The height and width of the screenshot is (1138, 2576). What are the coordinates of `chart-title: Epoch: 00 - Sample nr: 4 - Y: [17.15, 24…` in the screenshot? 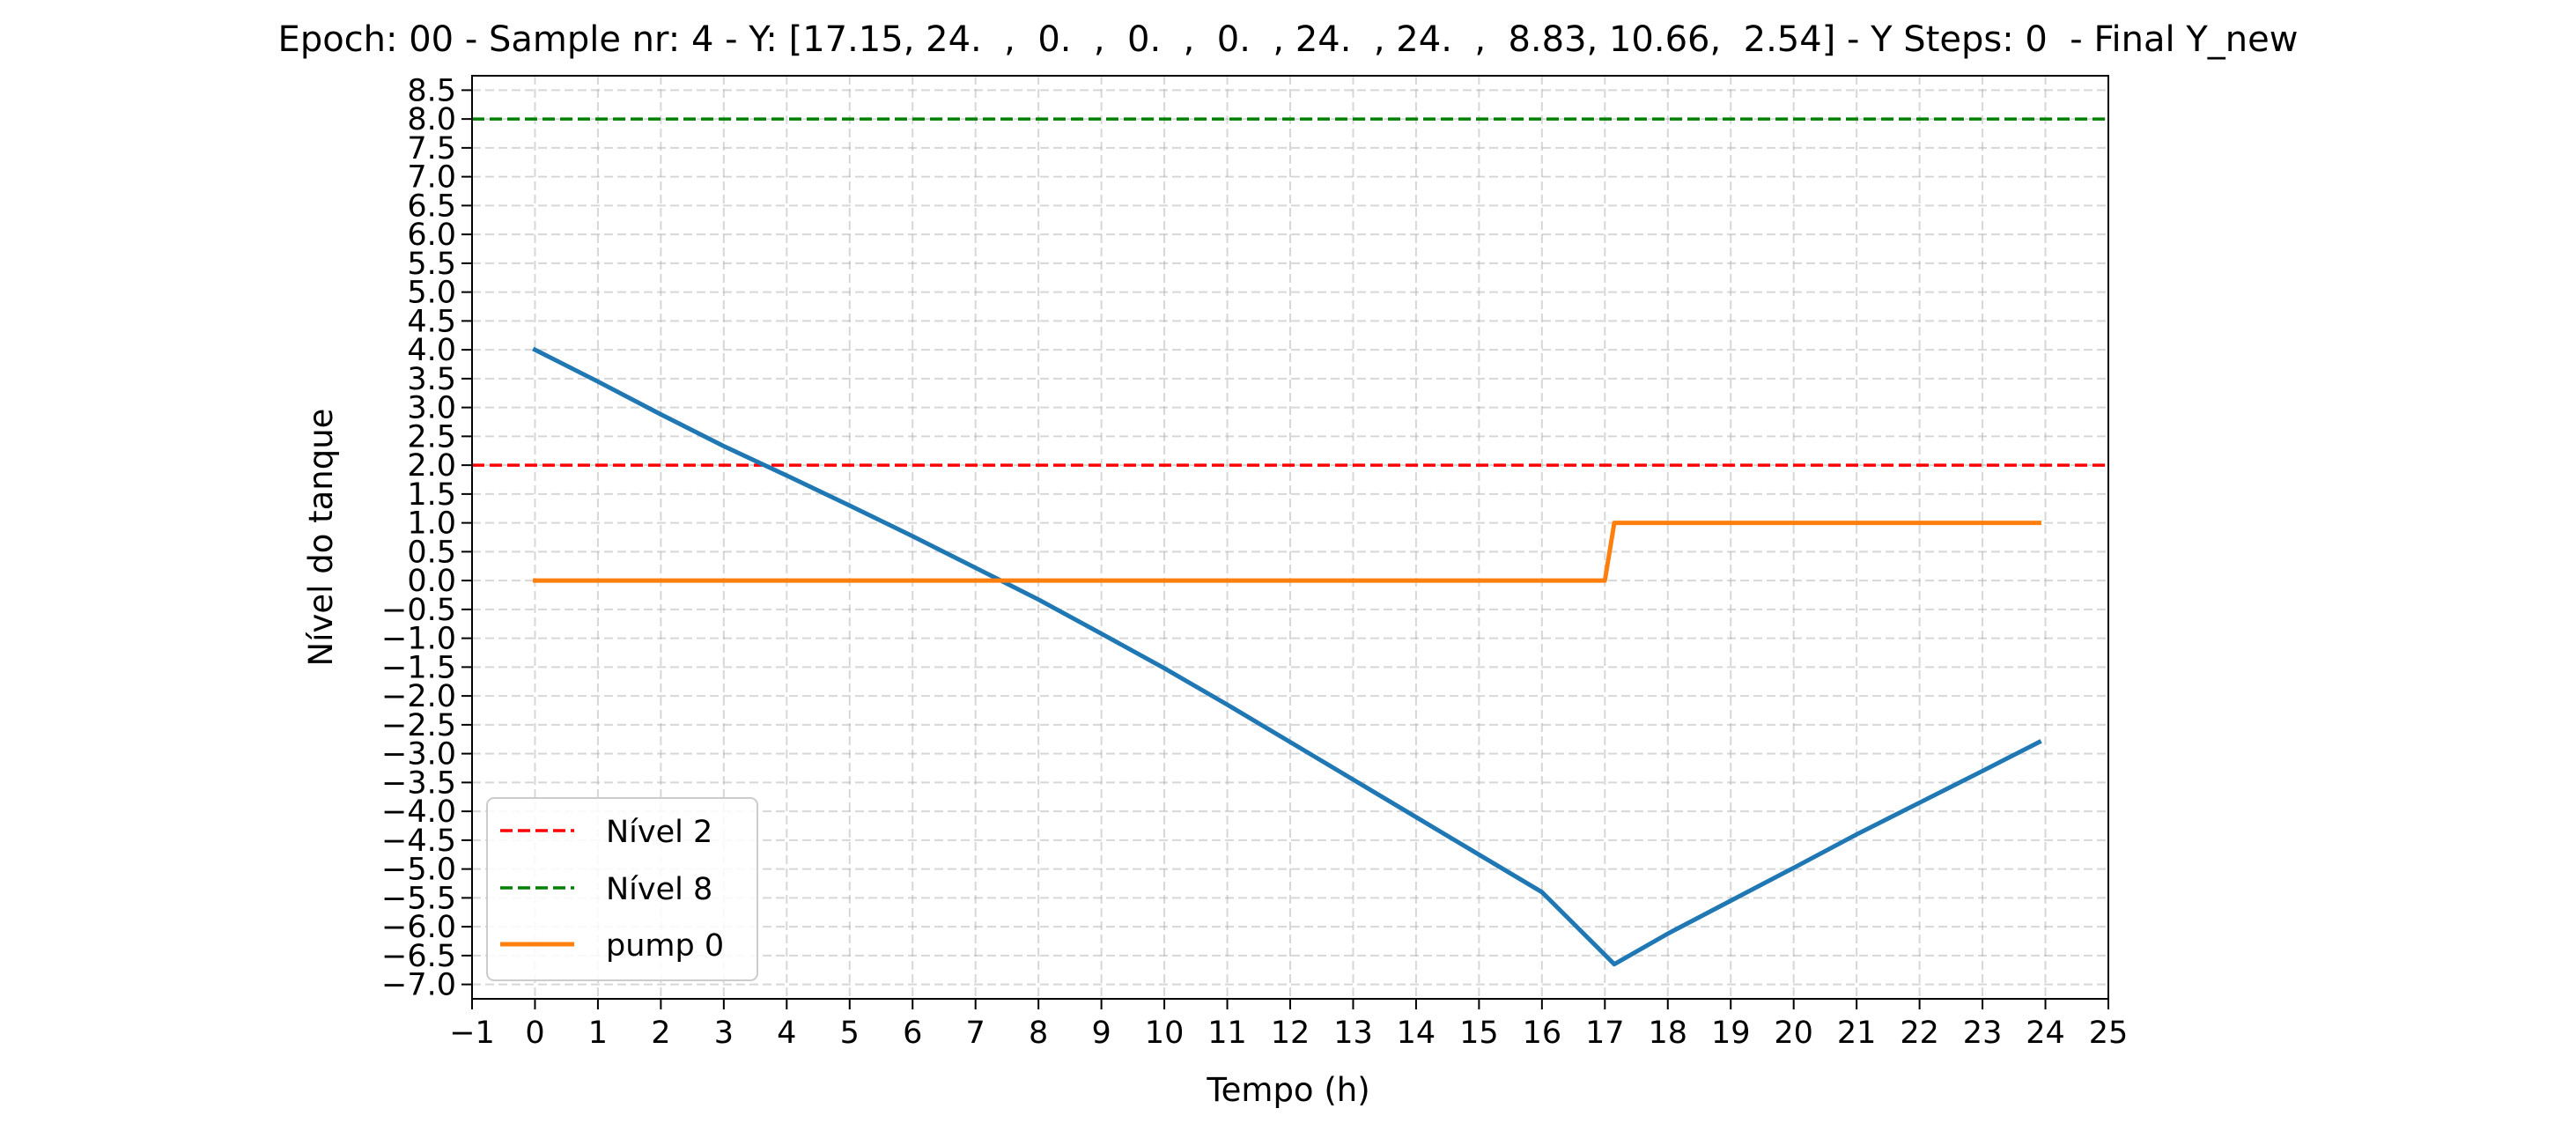 It's located at (1288, 39).